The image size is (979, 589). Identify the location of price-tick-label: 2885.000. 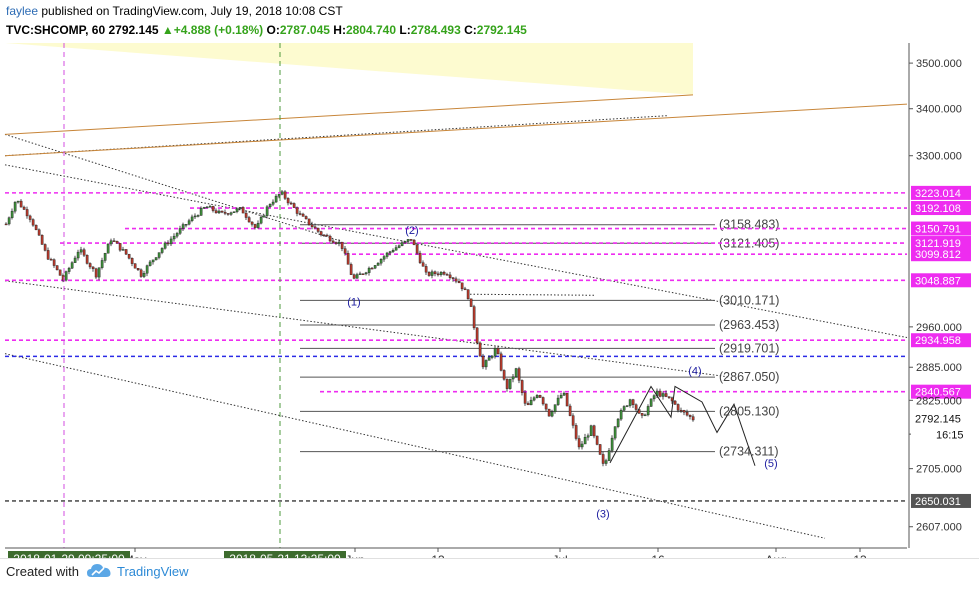
(939, 368).